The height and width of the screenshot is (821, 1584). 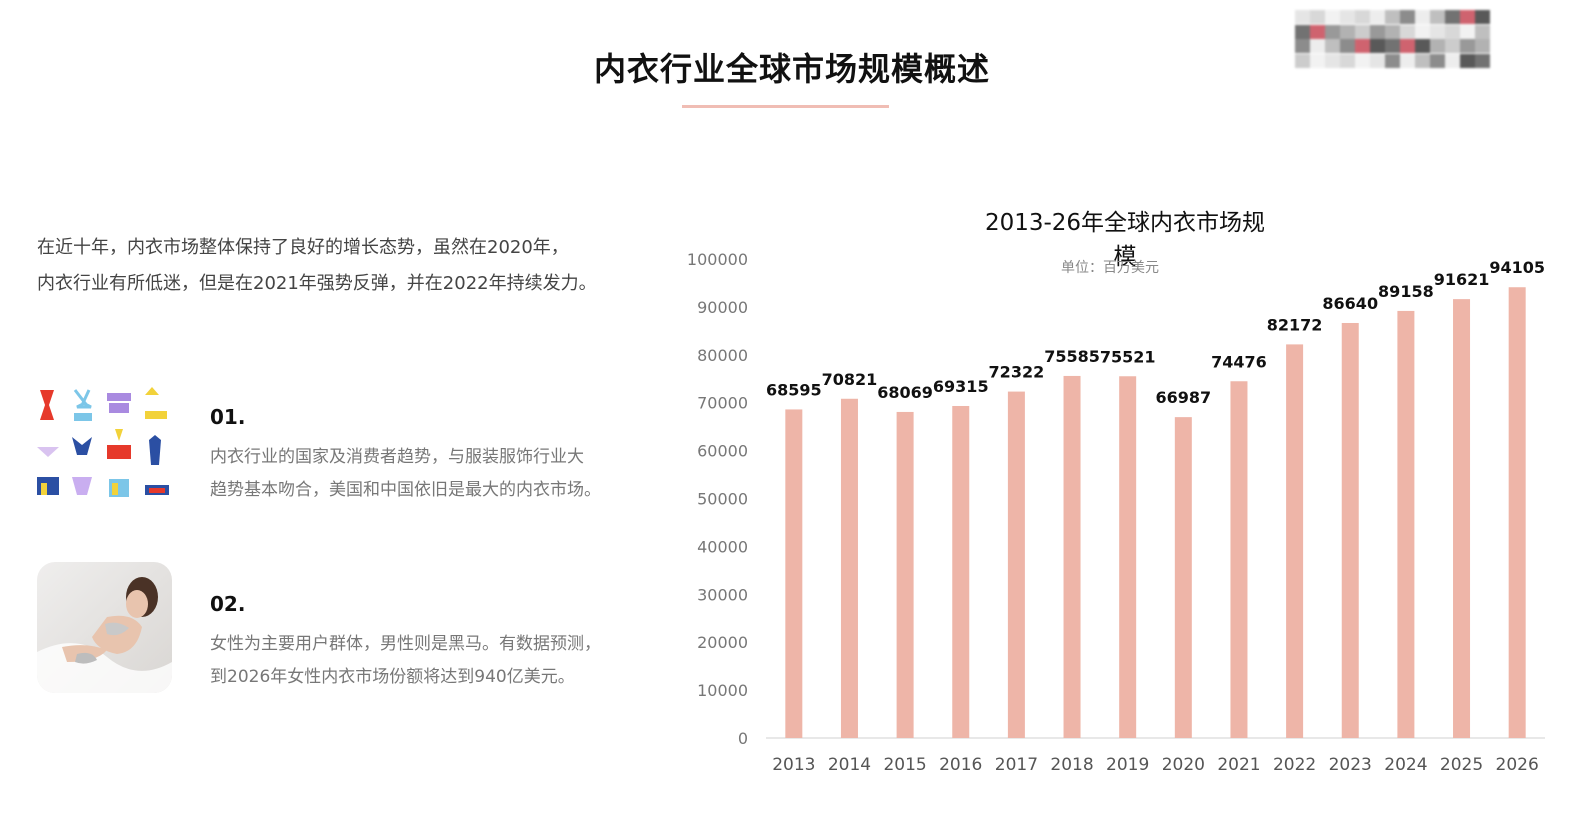 I want to click on data-label: 70821, so click(x=850, y=379).